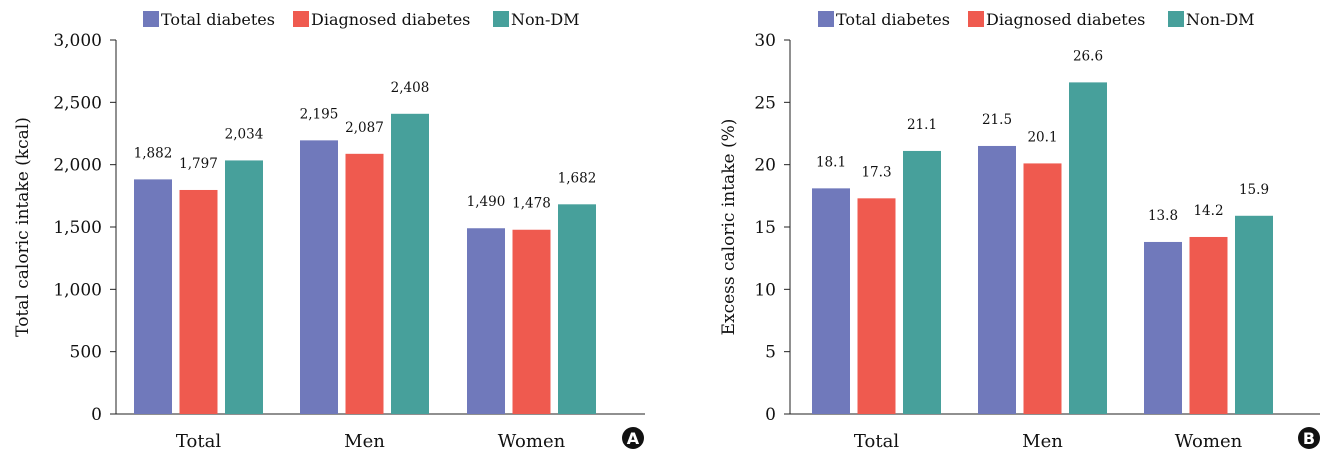 The width and height of the screenshot is (1332, 455). What do you see at coordinates (198, 164) in the screenshot?
I see `panel-a-data-label: 1,797` at bounding box center [198, 164].